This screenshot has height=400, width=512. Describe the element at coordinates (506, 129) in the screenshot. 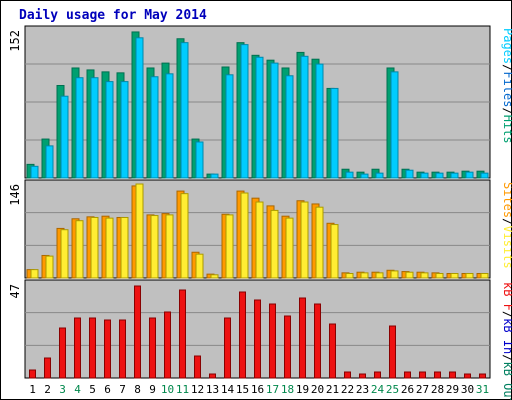

I see `legend-entry: Hits` at that location.